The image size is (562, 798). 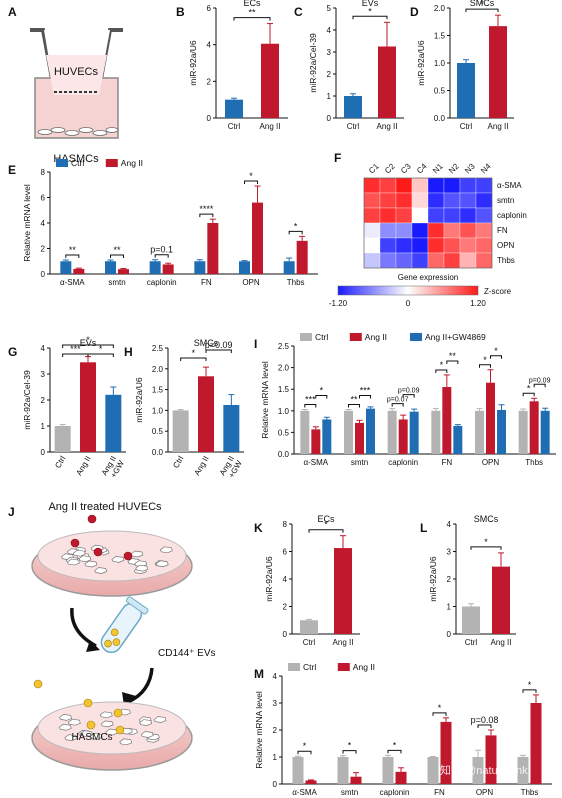 What do you see at coordinates (422, 168) in the screenshot?
I see `heatmap-col-label: C4` at bounding box center [422, 168].